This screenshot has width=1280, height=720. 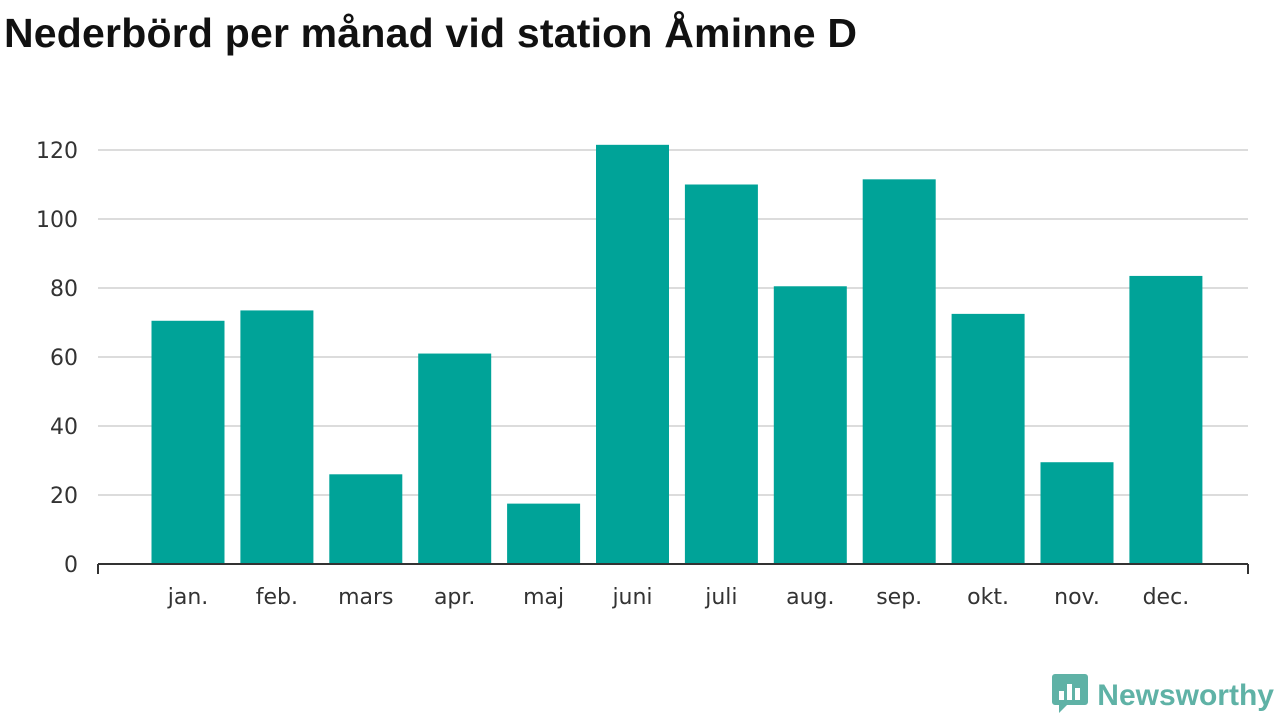 I want to click on x-tick-label: dec., so click(x=1166, y=597).